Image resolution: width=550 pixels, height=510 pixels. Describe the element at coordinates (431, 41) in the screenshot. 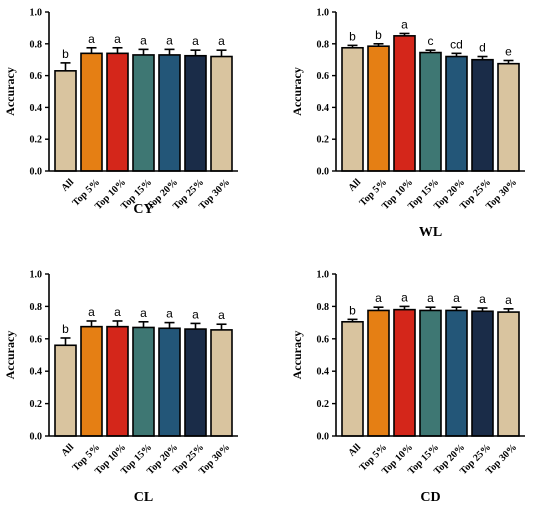

I see `significance-label-4: c` at that location.